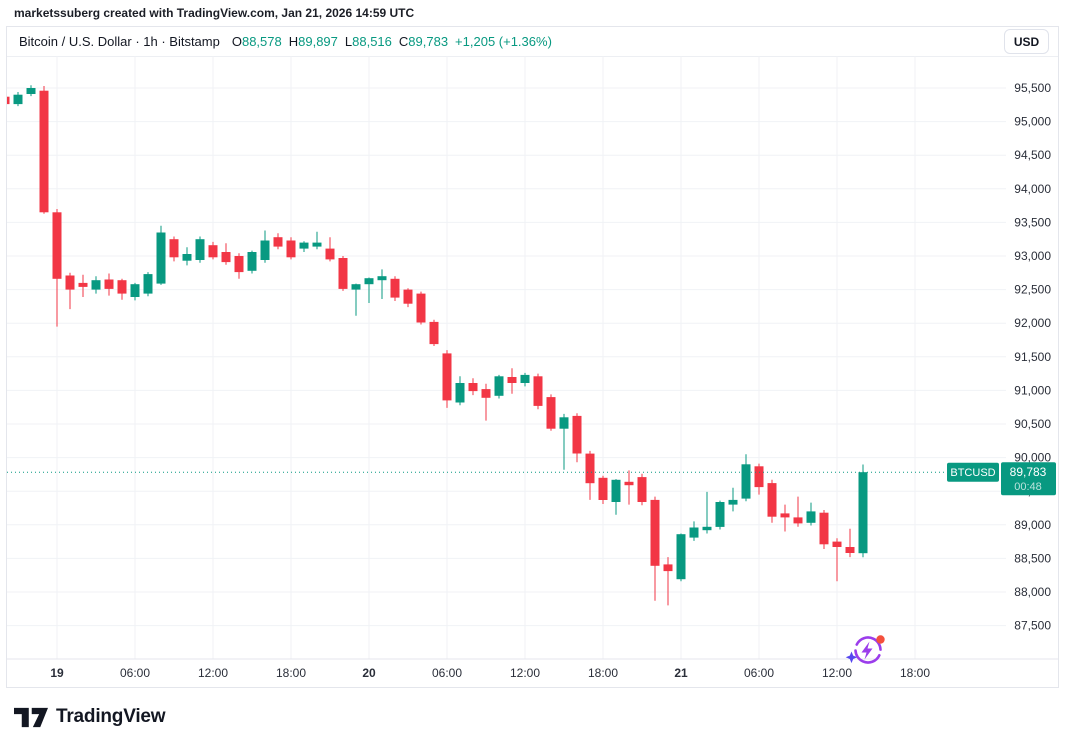 This screenshot has height=749, width=1068. I want to click on last-price-label: 89,783 00:48, so click(1028, 479).